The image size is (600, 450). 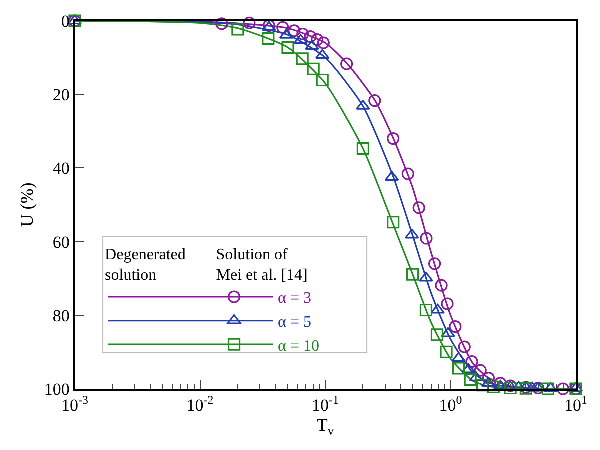 What do you see at coordinates (295, 323) in the screenshot?
I see `legend-label: α = 5` at bounding box center [295, 323].